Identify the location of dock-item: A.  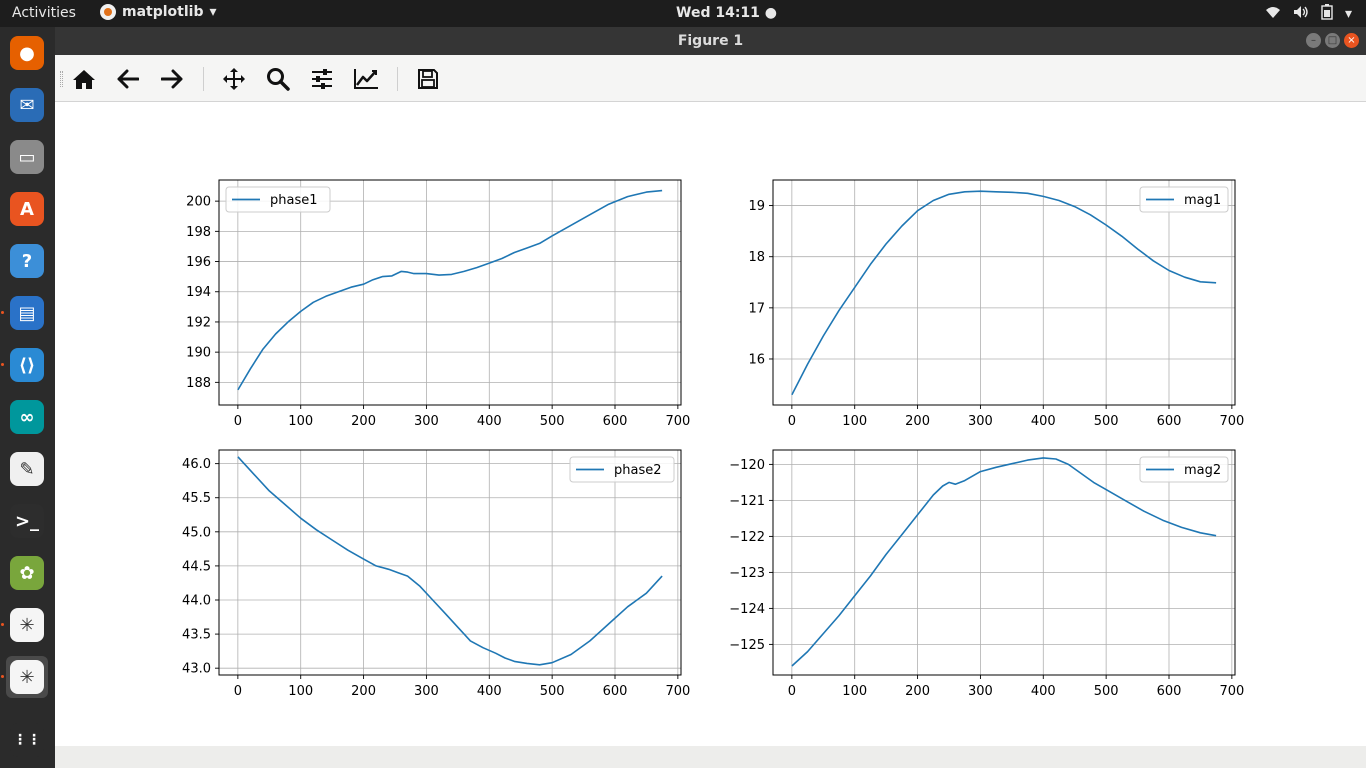
(27, 209).